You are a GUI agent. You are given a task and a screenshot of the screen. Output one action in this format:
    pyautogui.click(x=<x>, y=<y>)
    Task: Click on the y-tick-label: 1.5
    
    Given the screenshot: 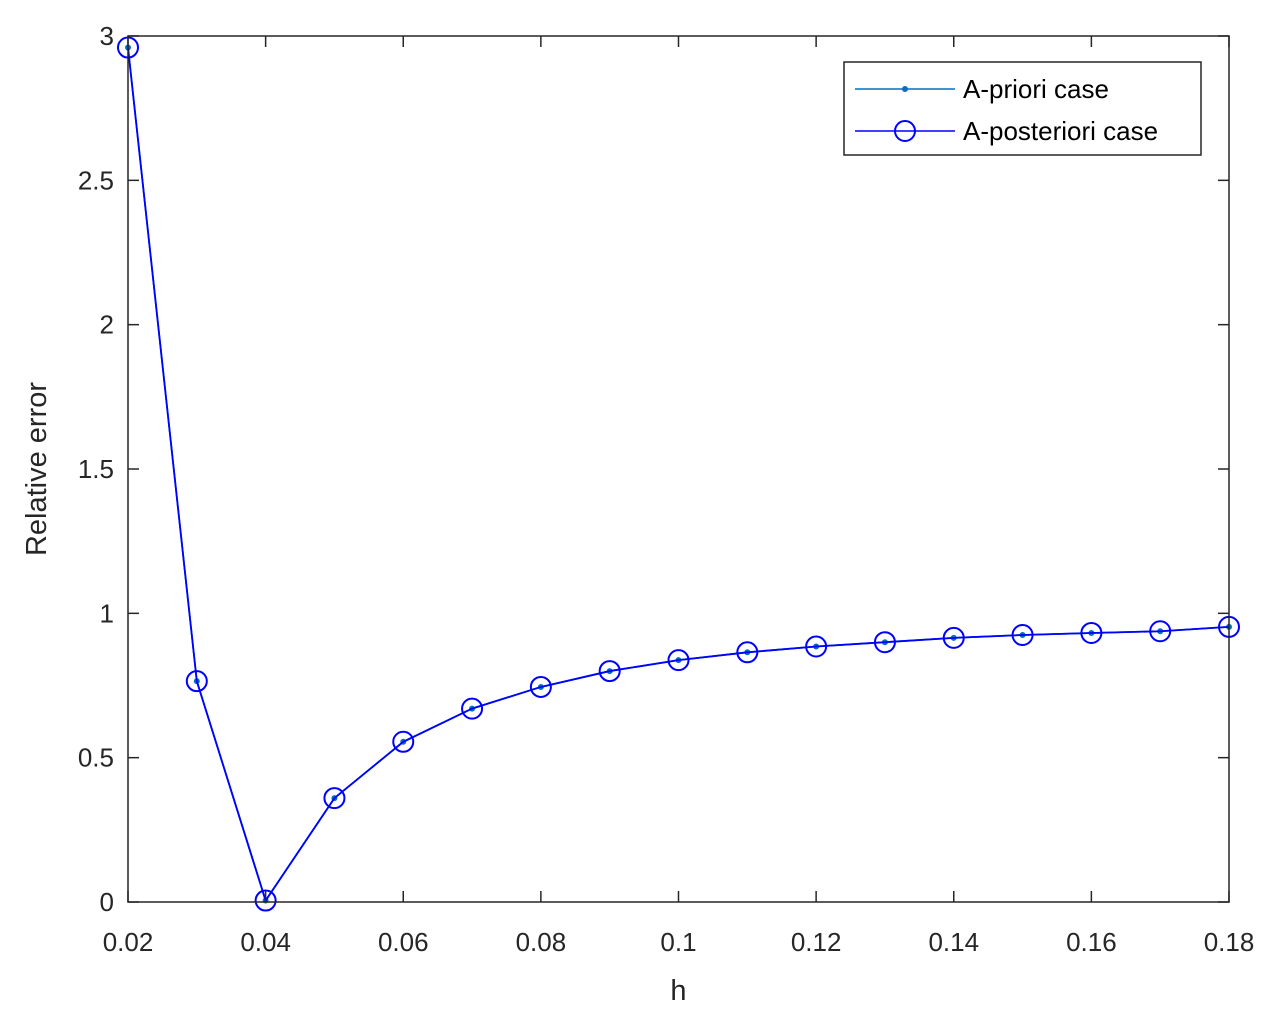 What is the action you would take?
    pyautogui.click(x=96, y=469)
    